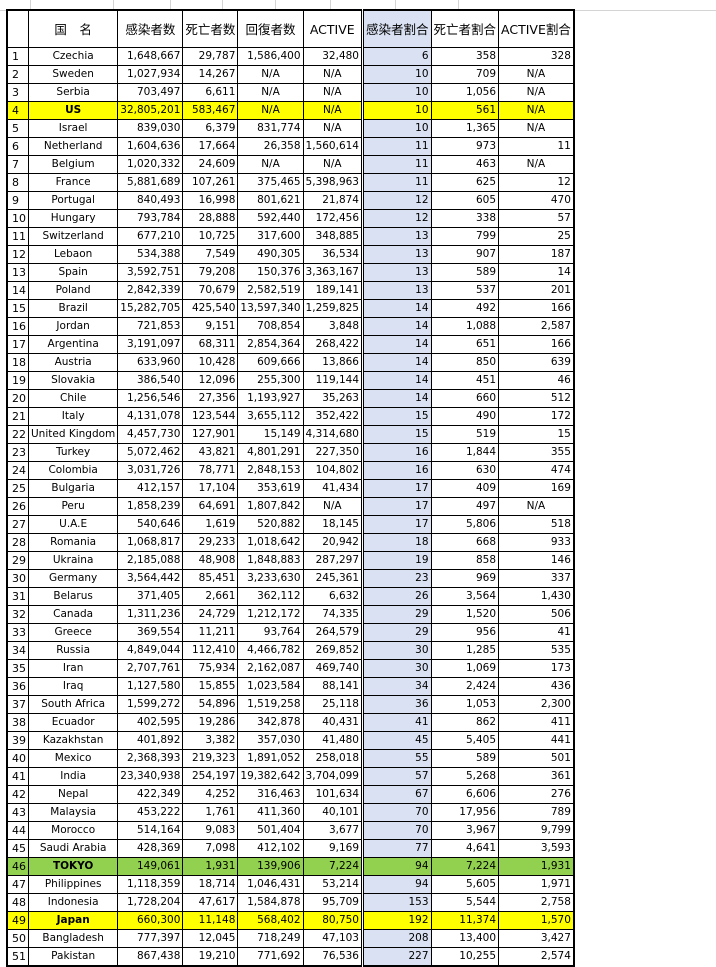 The height and width of the screenshot is (967, 716). What do you see at coordinates (210, 272) in the screenshot?
I see `deaths-cell: 79,208` at bounding box center [210, 272].